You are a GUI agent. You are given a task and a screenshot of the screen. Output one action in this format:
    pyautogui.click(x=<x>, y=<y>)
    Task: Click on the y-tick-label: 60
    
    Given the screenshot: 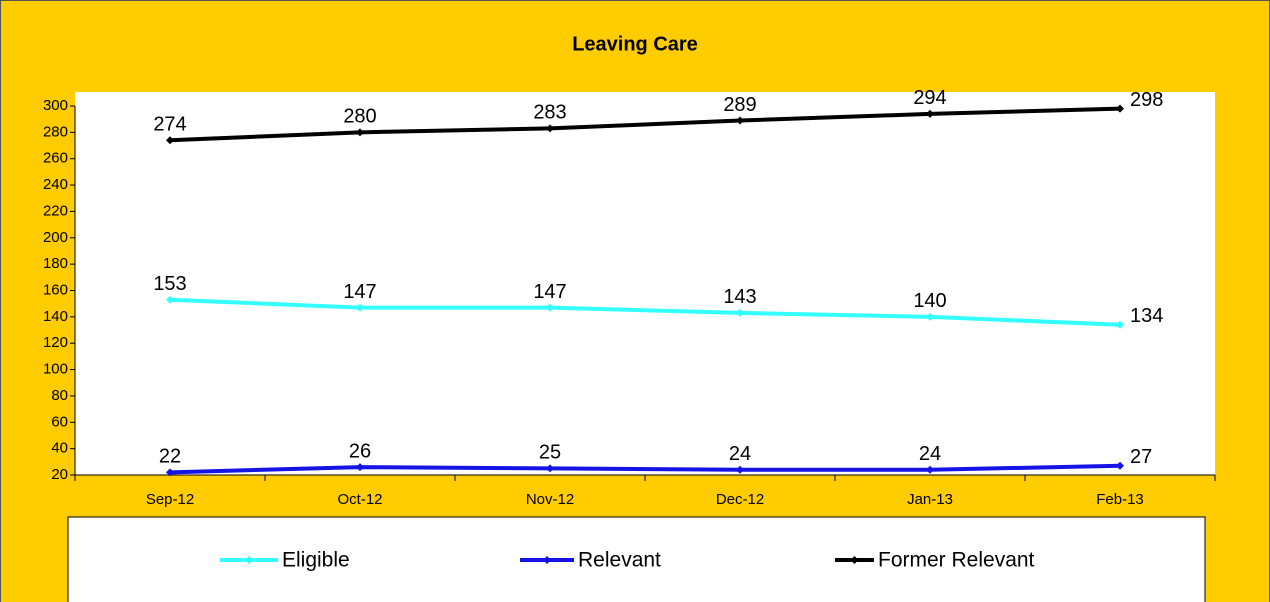 What is the action you would take?
    pyautogui.click(x=59, y=421)
    